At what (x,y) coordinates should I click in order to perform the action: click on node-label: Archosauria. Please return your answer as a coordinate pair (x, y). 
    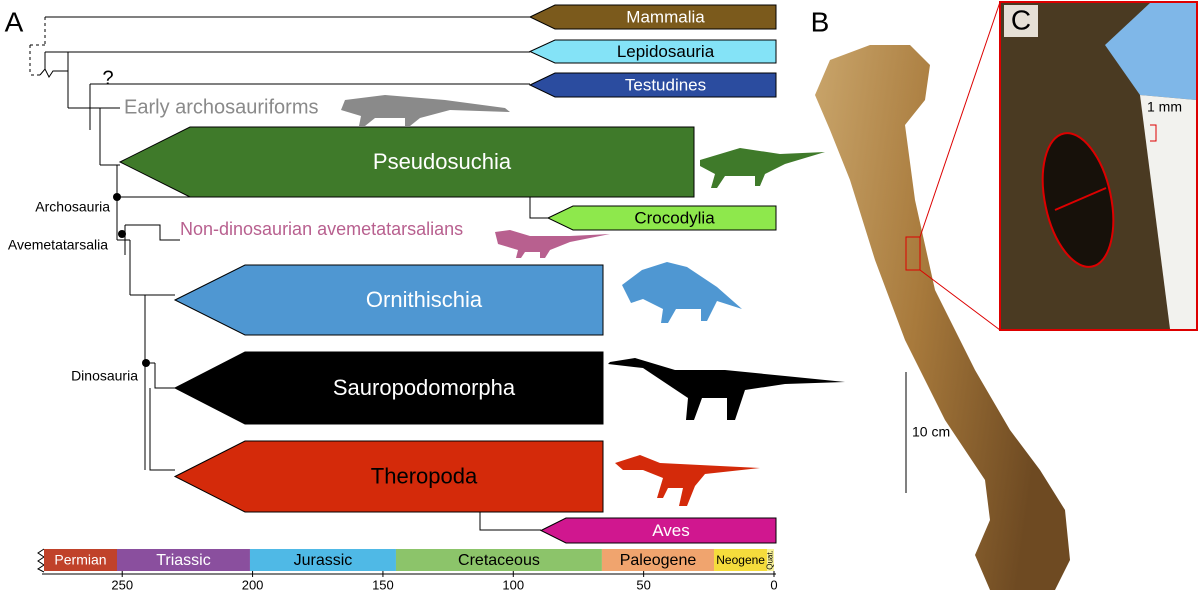
    Looking at the image, I should click on (72, 207).